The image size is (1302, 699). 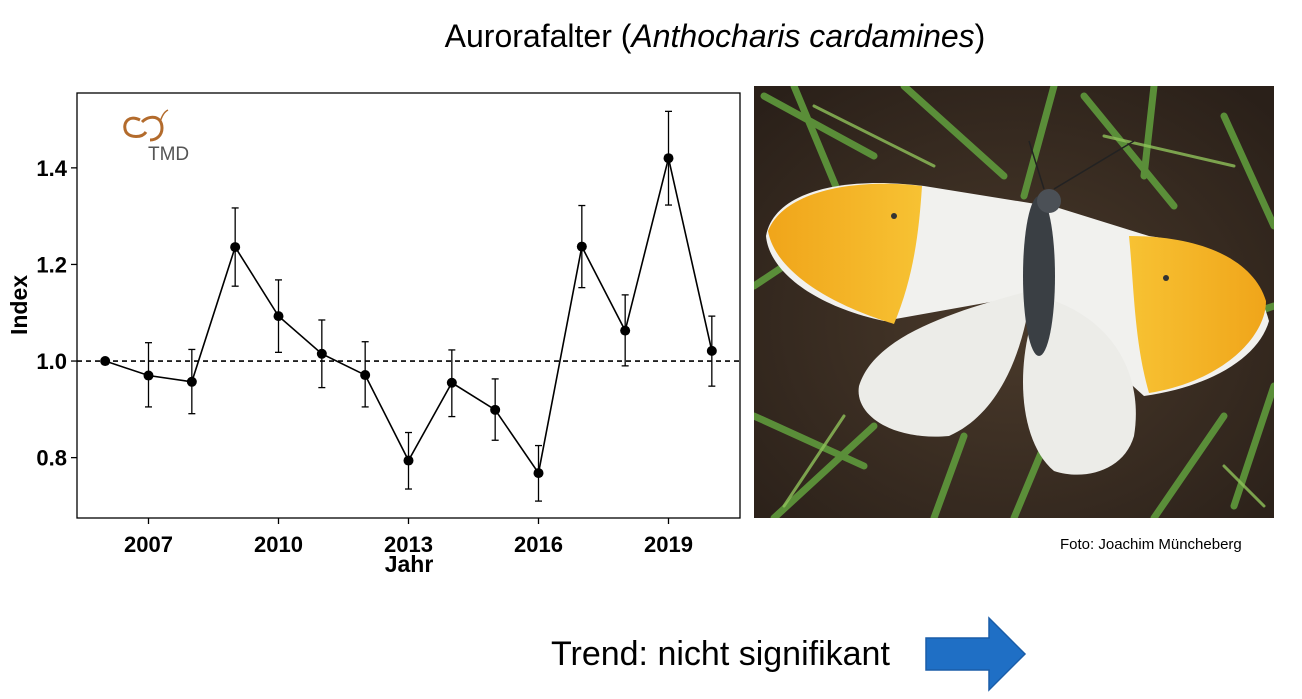 I want to click on antenna-icon, so click(x=164, y=116).